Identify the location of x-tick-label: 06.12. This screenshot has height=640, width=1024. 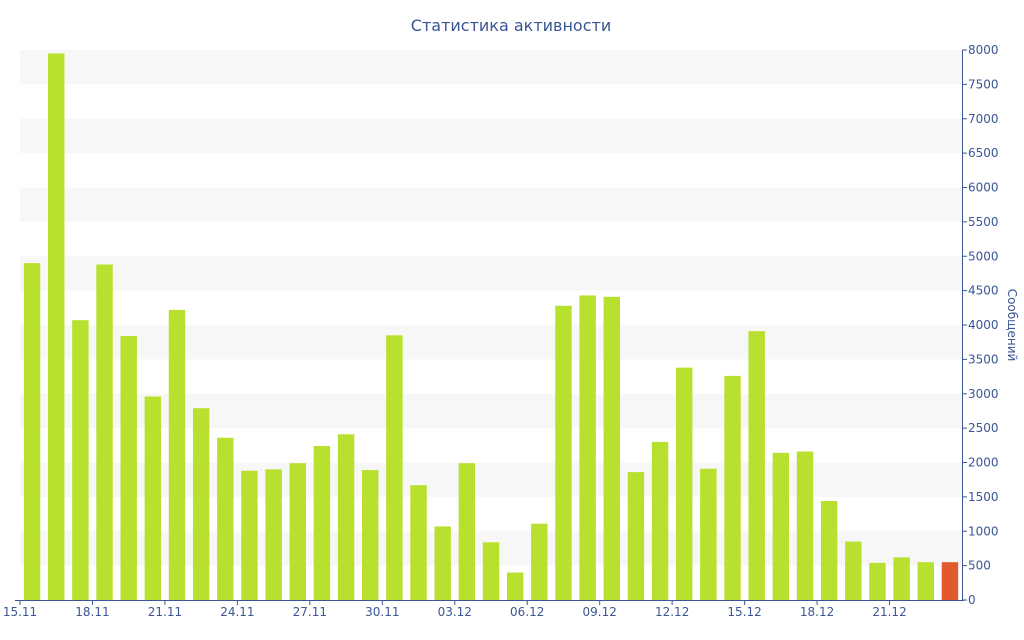
(527, 612).